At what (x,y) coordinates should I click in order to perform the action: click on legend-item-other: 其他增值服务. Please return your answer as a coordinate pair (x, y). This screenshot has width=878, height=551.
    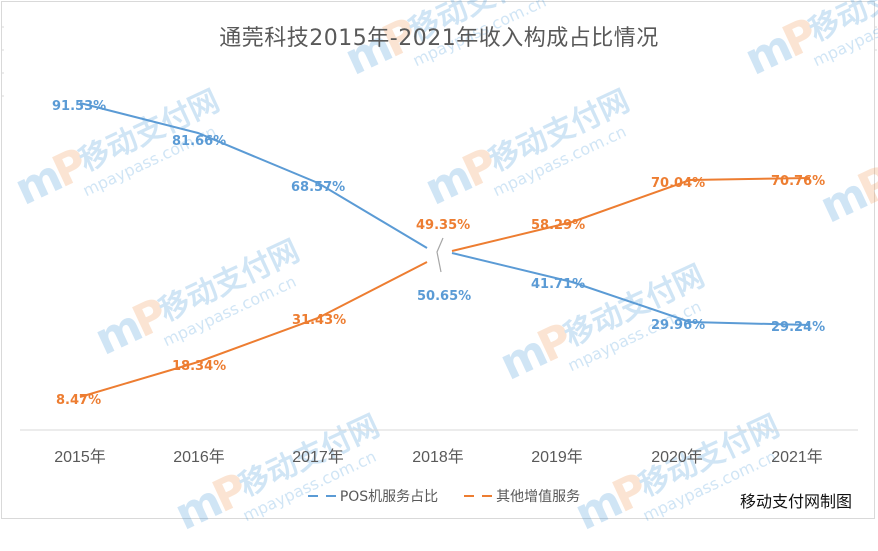
    Looking at the image, I should click on (522, 496).